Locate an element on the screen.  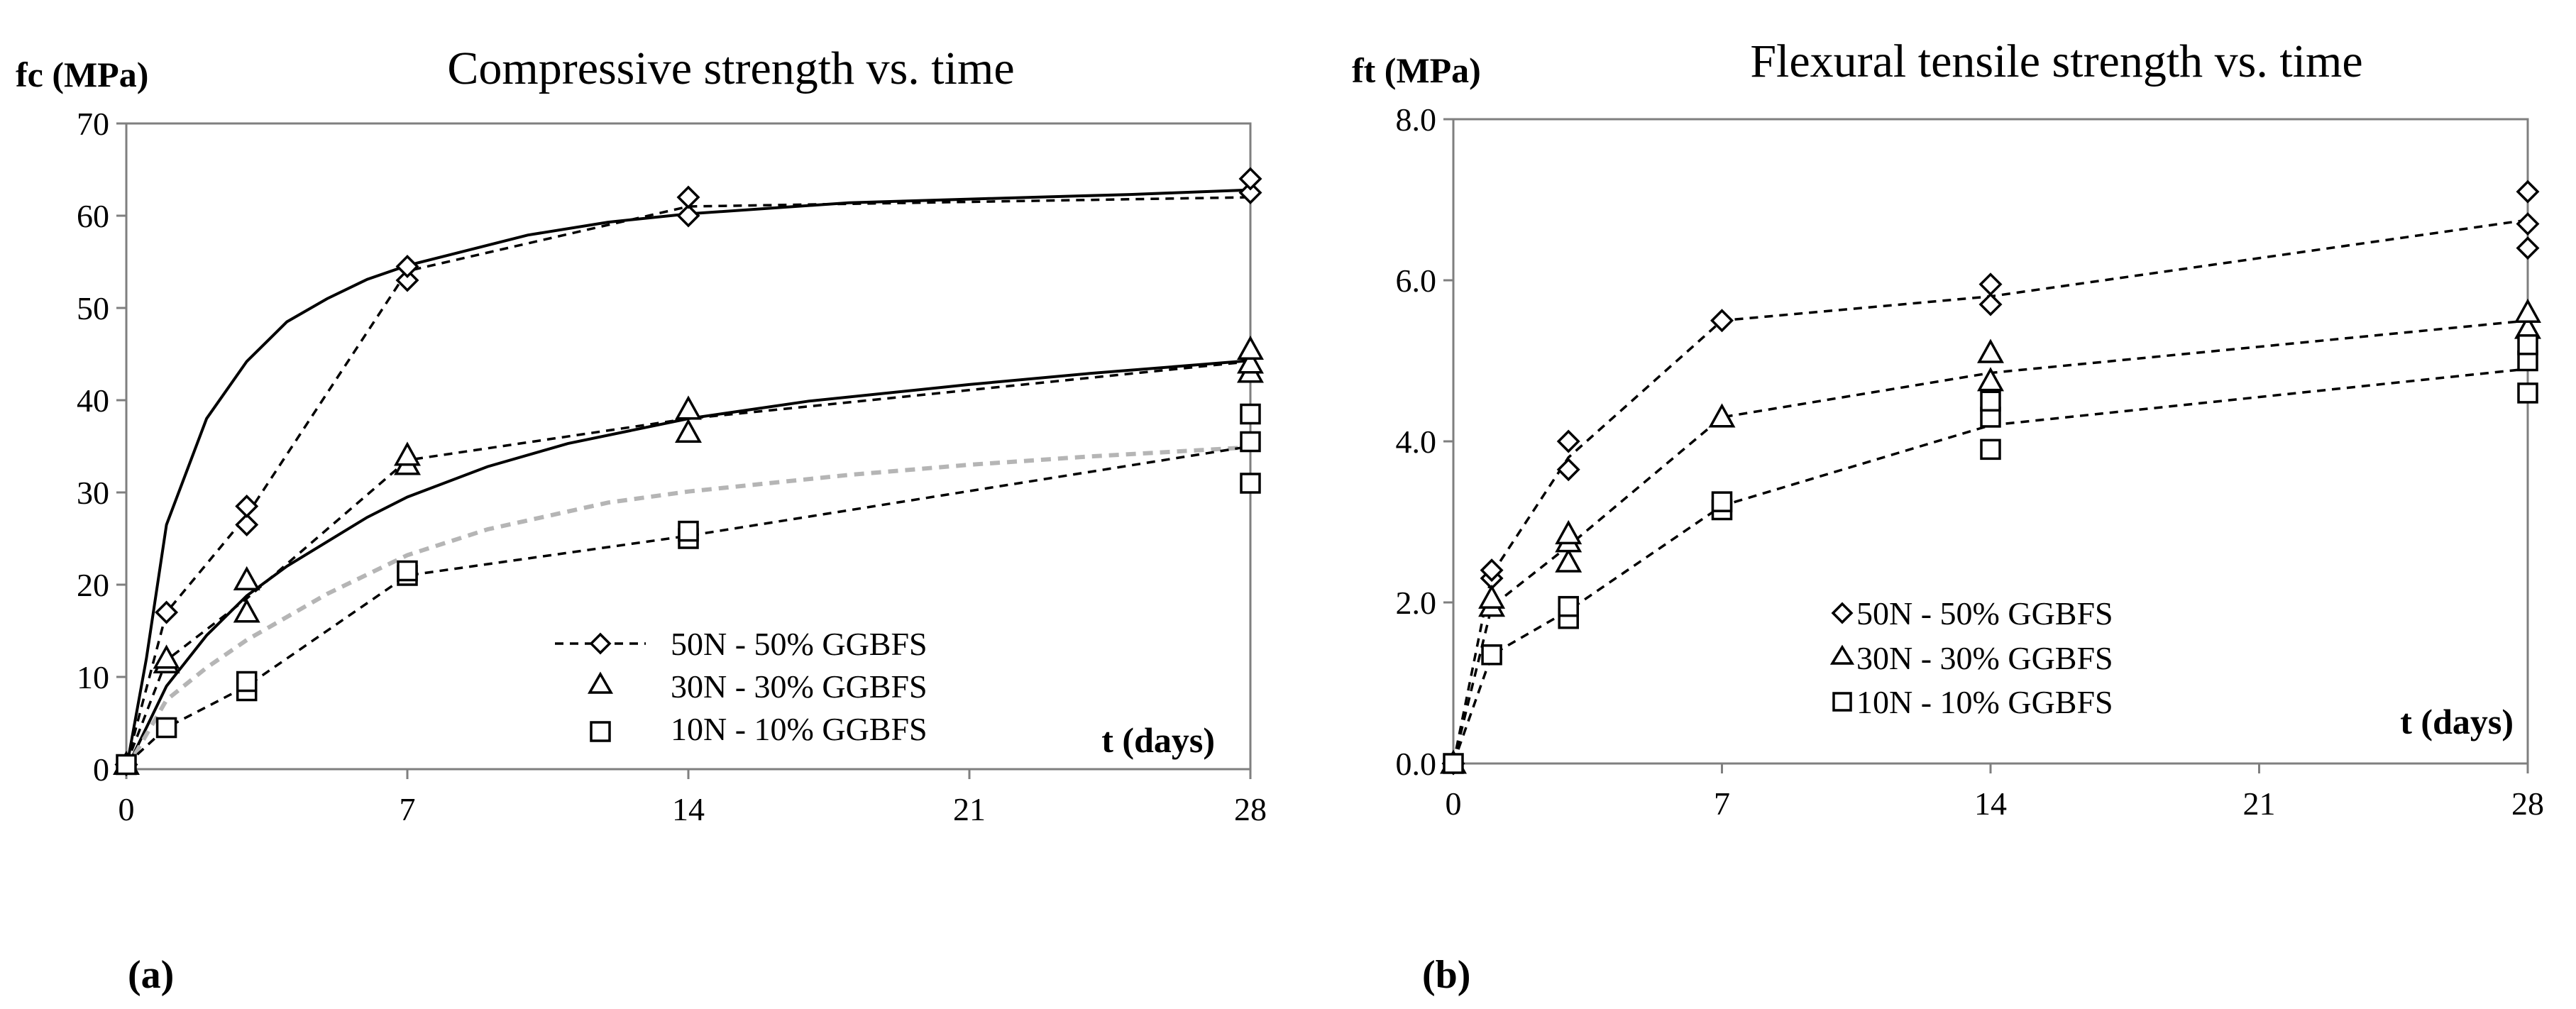
chart-b-legend-label-10n: 10N - 10% GGBFS is located at coordinates (1984, 702).